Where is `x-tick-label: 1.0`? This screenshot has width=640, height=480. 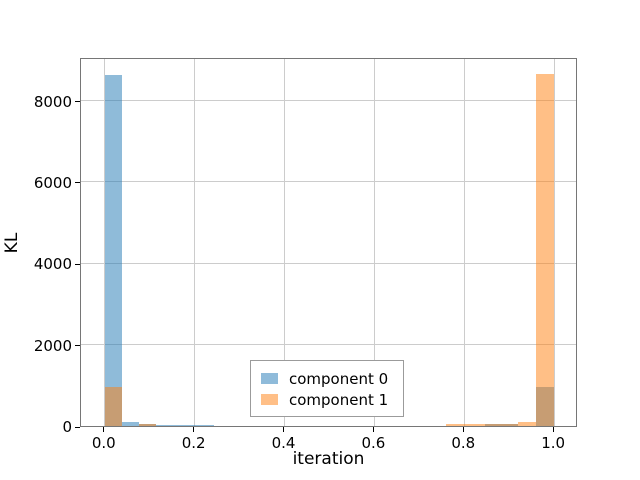
x-tick-label: 1.0 is located at coordinates (553, 443).